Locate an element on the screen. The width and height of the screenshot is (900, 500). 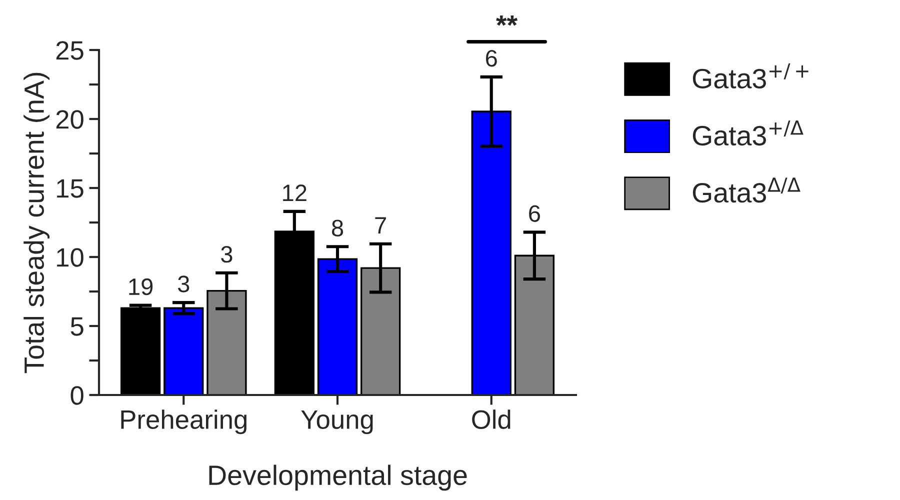
y-tick-label: 25 is located at coordinates (70, 50).